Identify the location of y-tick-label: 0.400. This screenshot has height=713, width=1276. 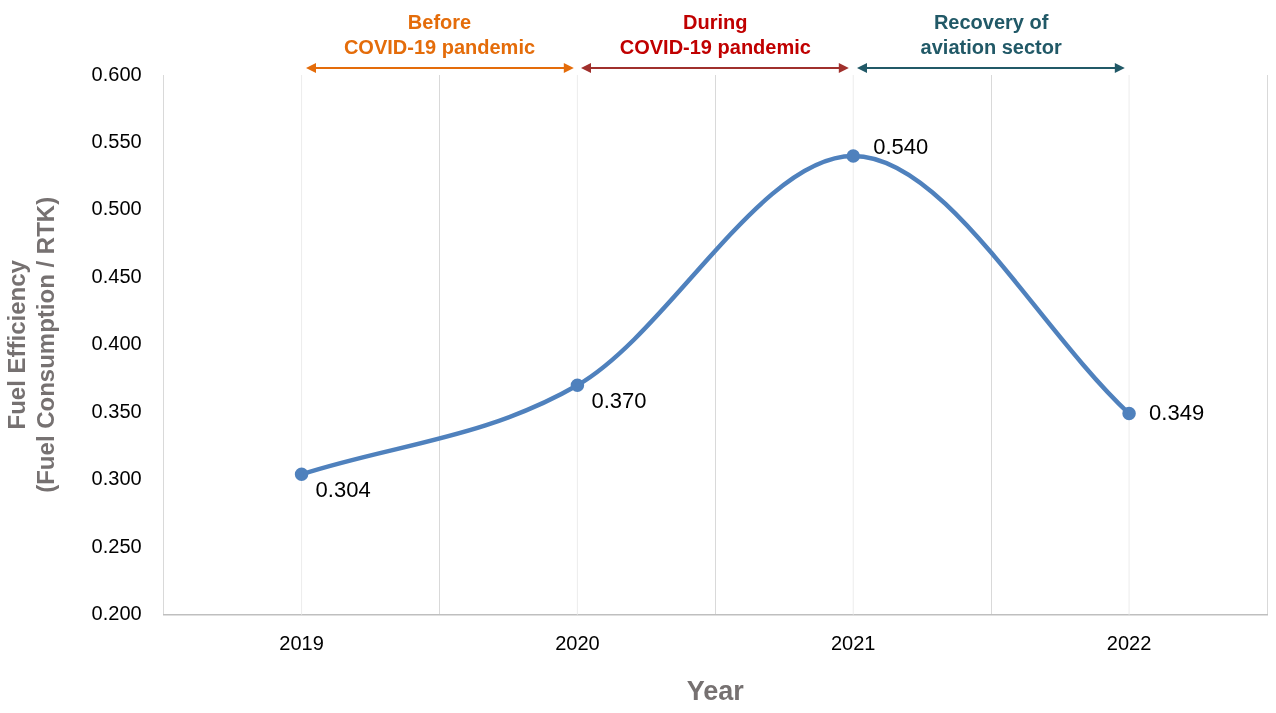
(116, 343).